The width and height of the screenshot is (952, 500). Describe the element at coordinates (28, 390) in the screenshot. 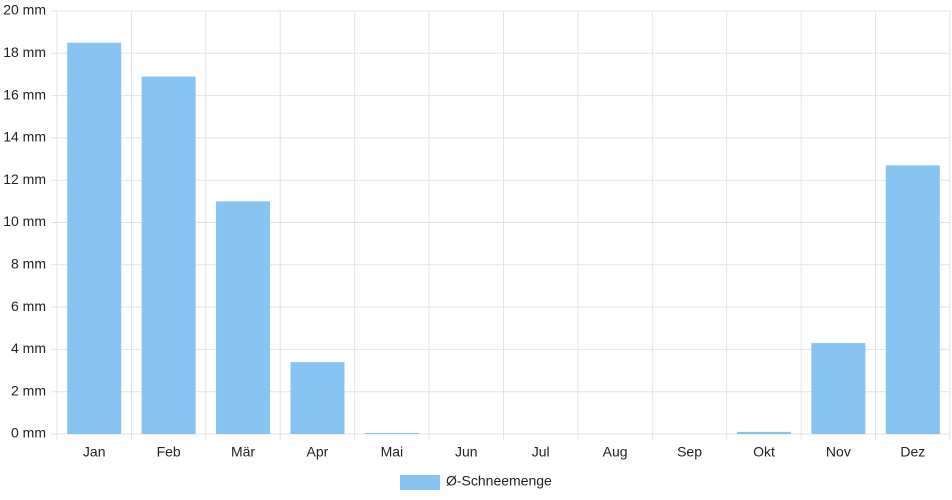

I see `y-tick-label: 2 mm` at that location.